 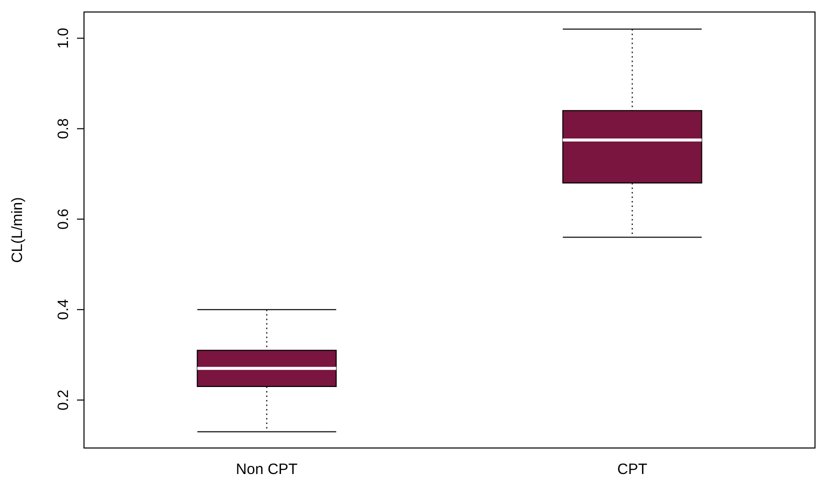 What do you see at coordinates (63, 400) in the screenshot?
I see `y-tick-label: 0.2` at bounding box center [63, 400].